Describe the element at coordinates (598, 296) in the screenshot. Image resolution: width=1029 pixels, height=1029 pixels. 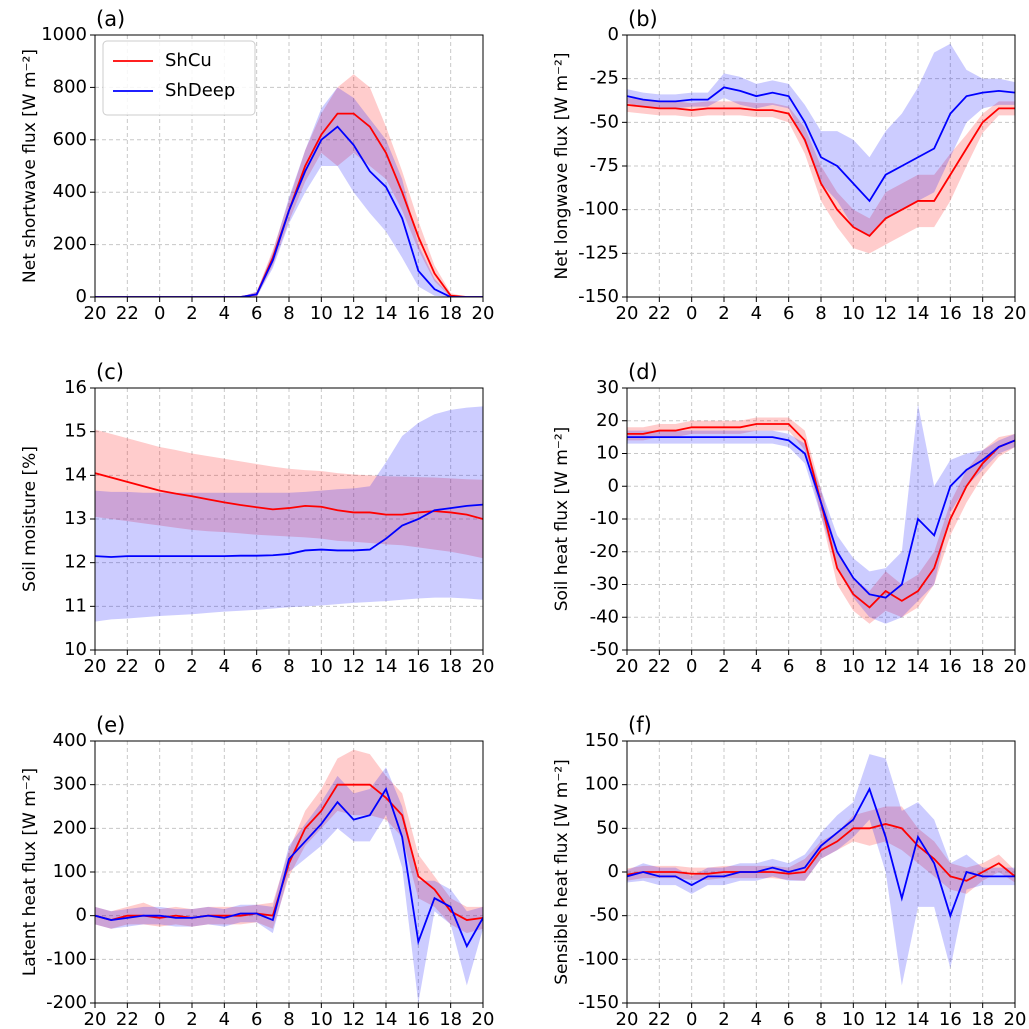
I see `y-tick-label: -150` at that location.